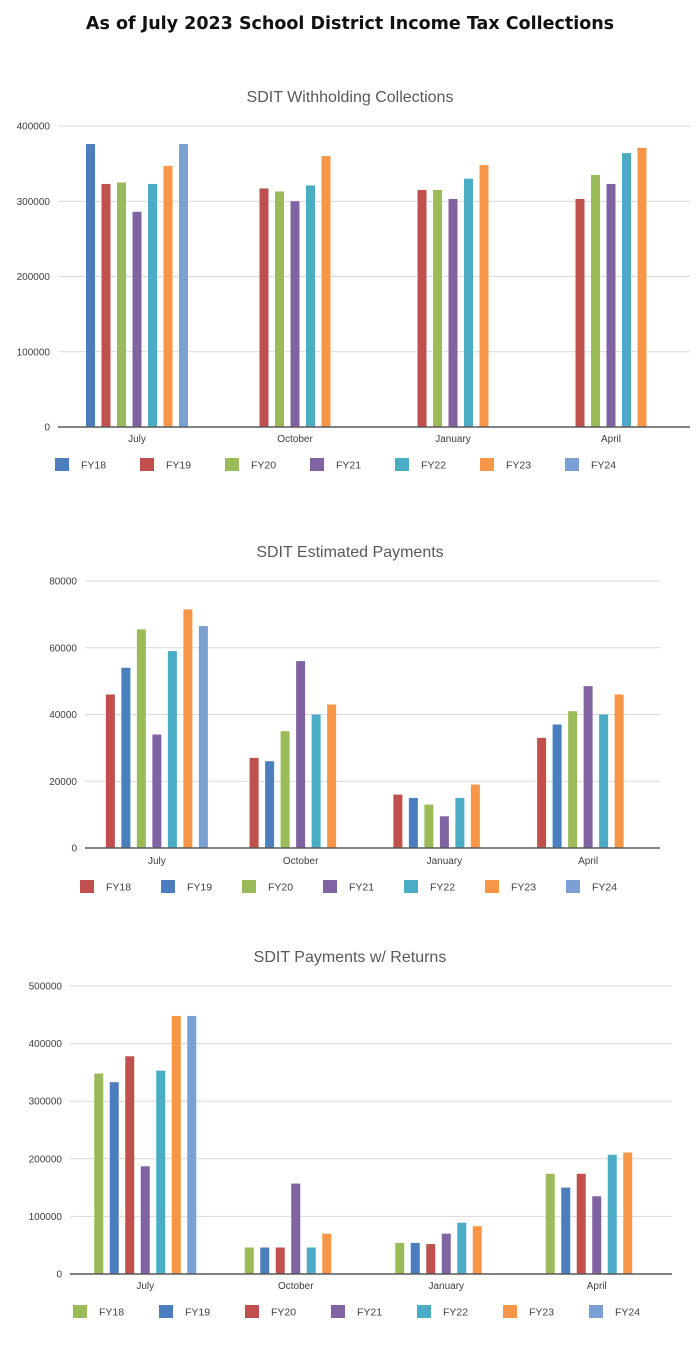  What do you see at coordinates (350, 97) in the screenshot?
I see `chart-title: SDIT Withholding Collections` at bounding box center [350, 97].